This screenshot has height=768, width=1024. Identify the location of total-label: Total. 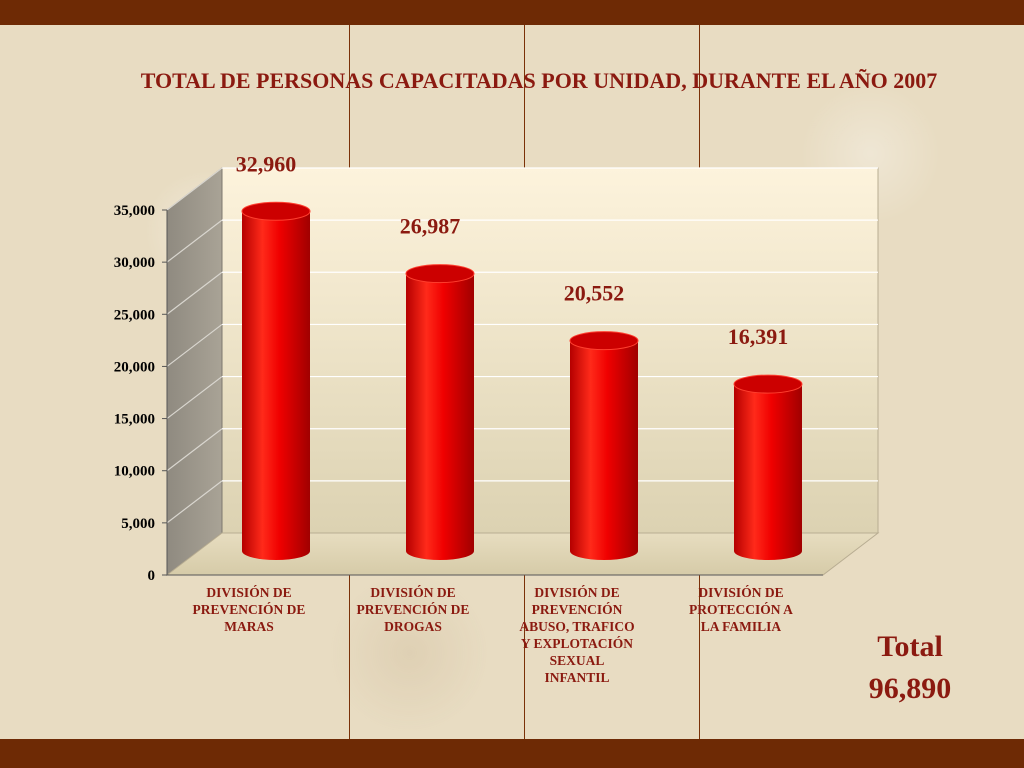
(910, 646).